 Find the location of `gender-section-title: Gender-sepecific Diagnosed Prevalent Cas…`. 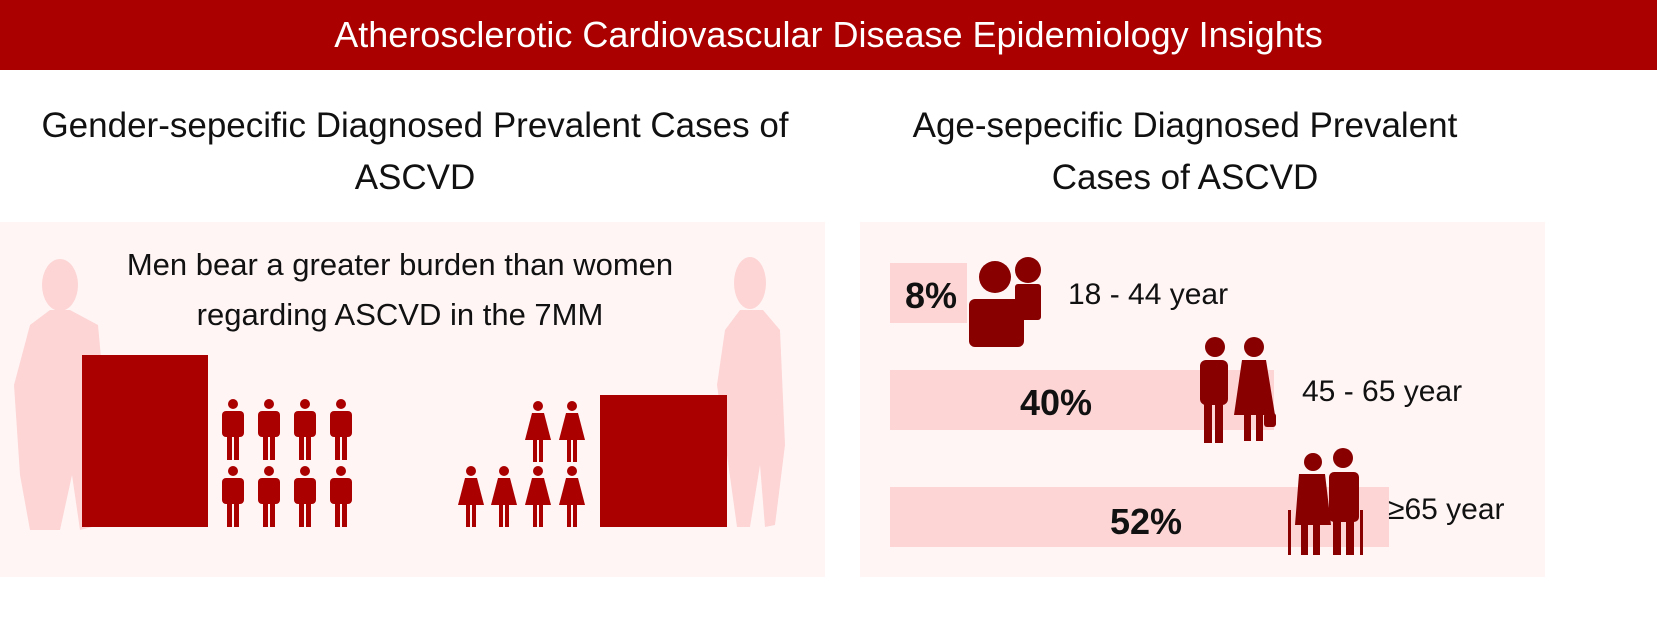

gender-section-title: Gender-sepecific Diagnosed Prevalent Cas… is located at coordinates (415, 151).